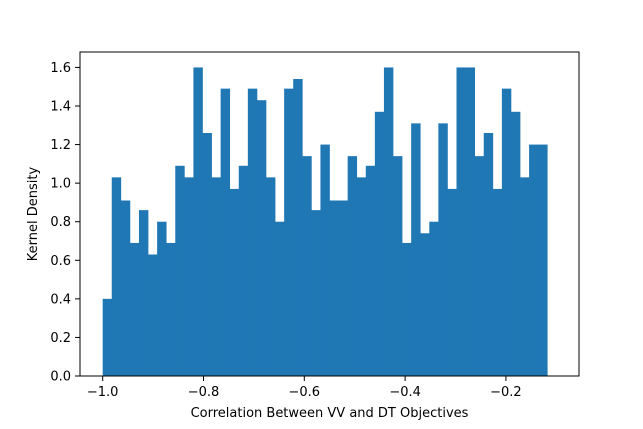 The height and width of the screenshot is (429, 643). I want to click on x-tick-label: −0.4, so click(405, 392).